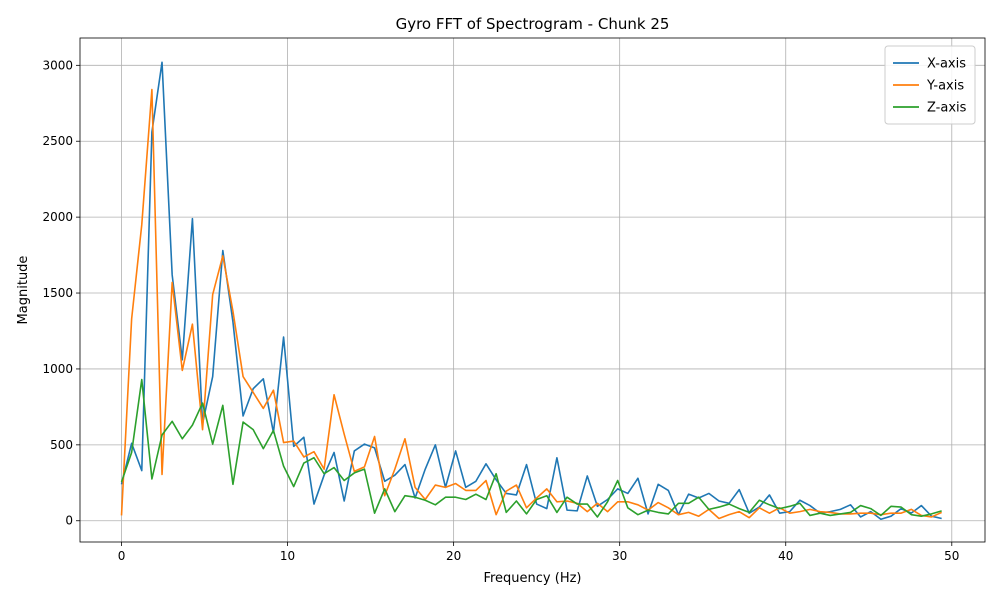 The height and width of the screenshot is (600, 1000). Describe the element at coordinates (23, 290) in the screenshot. I see `y-axis-label: Magnitude` at that location.